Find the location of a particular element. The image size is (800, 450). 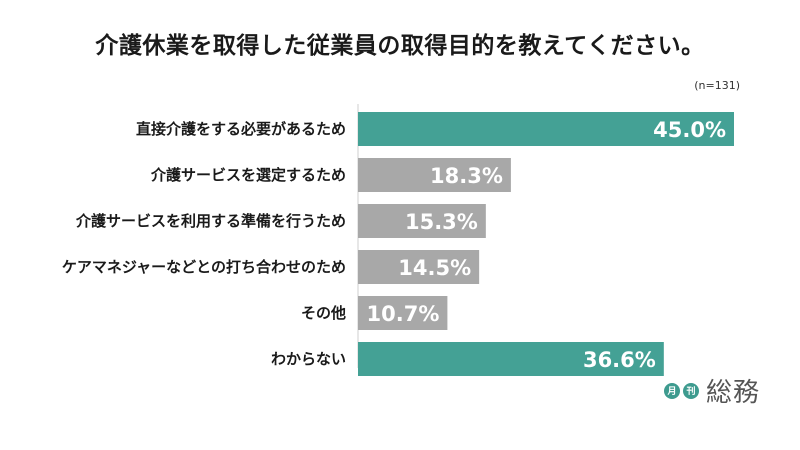

value-label: 14.5% is located at coordinates (434, 268).